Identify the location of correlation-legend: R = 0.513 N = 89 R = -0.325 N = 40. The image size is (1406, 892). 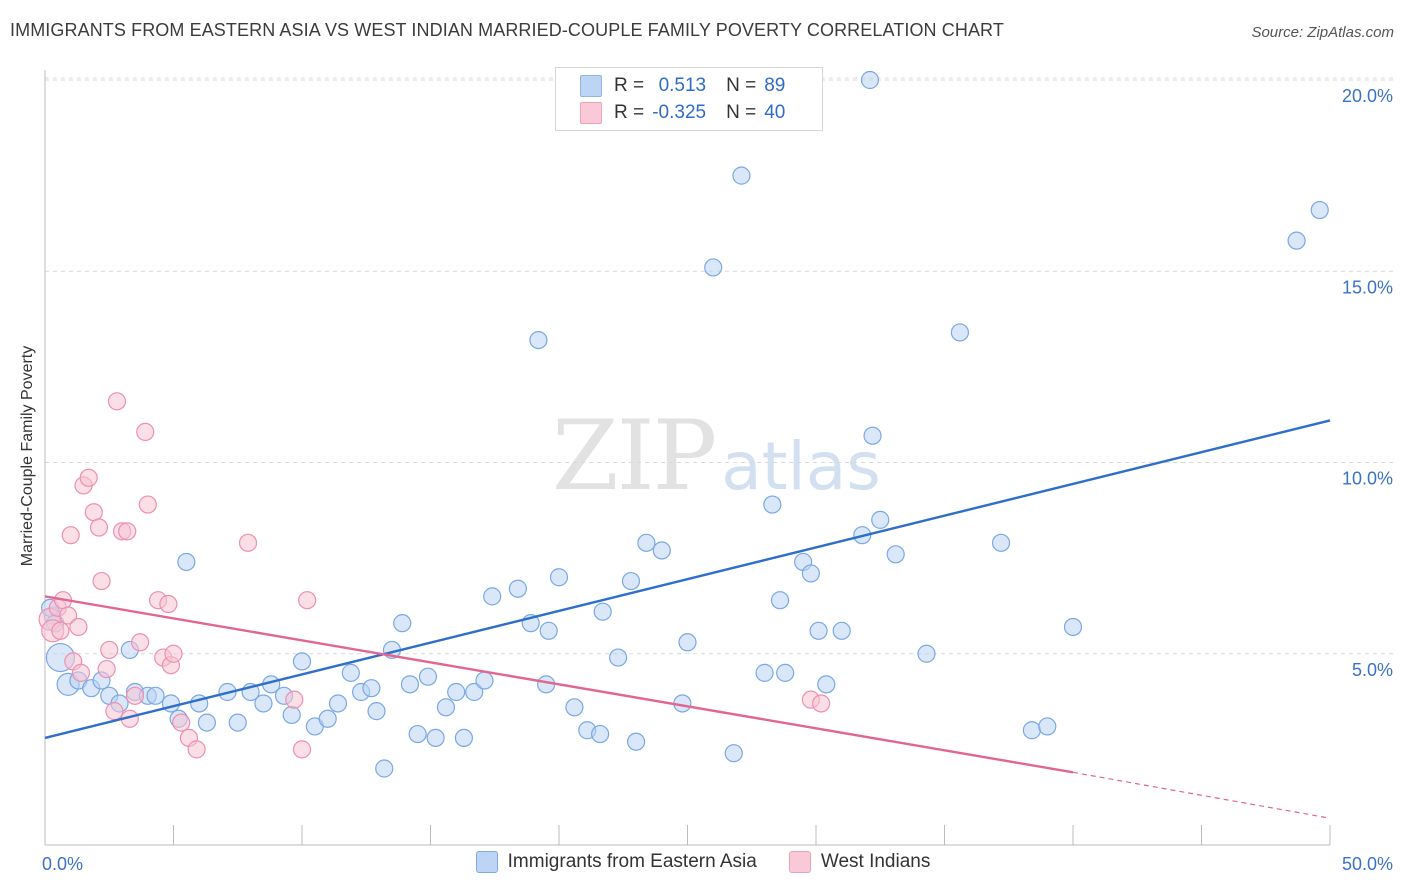
(689, 99).